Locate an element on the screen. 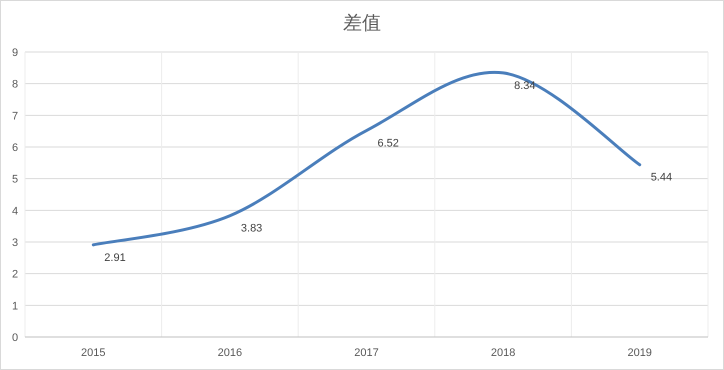 The height and width of the screenshot is (370, 724). y-tick-label: 1 is located at coordinates (15, 306).